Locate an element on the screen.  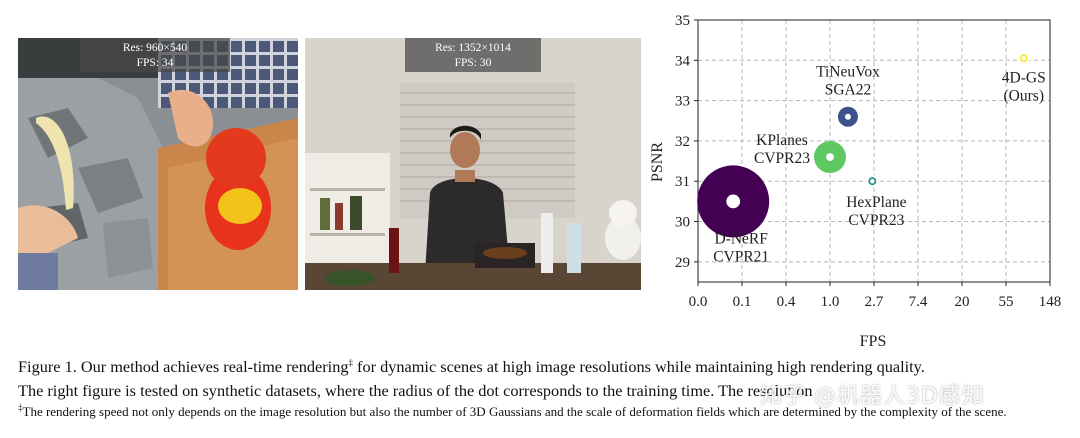
x-axis-ticks: 0.0 0.1 0.4 1.0 2.7 7.4 20 55 148 is located at coordinates (875, 296).